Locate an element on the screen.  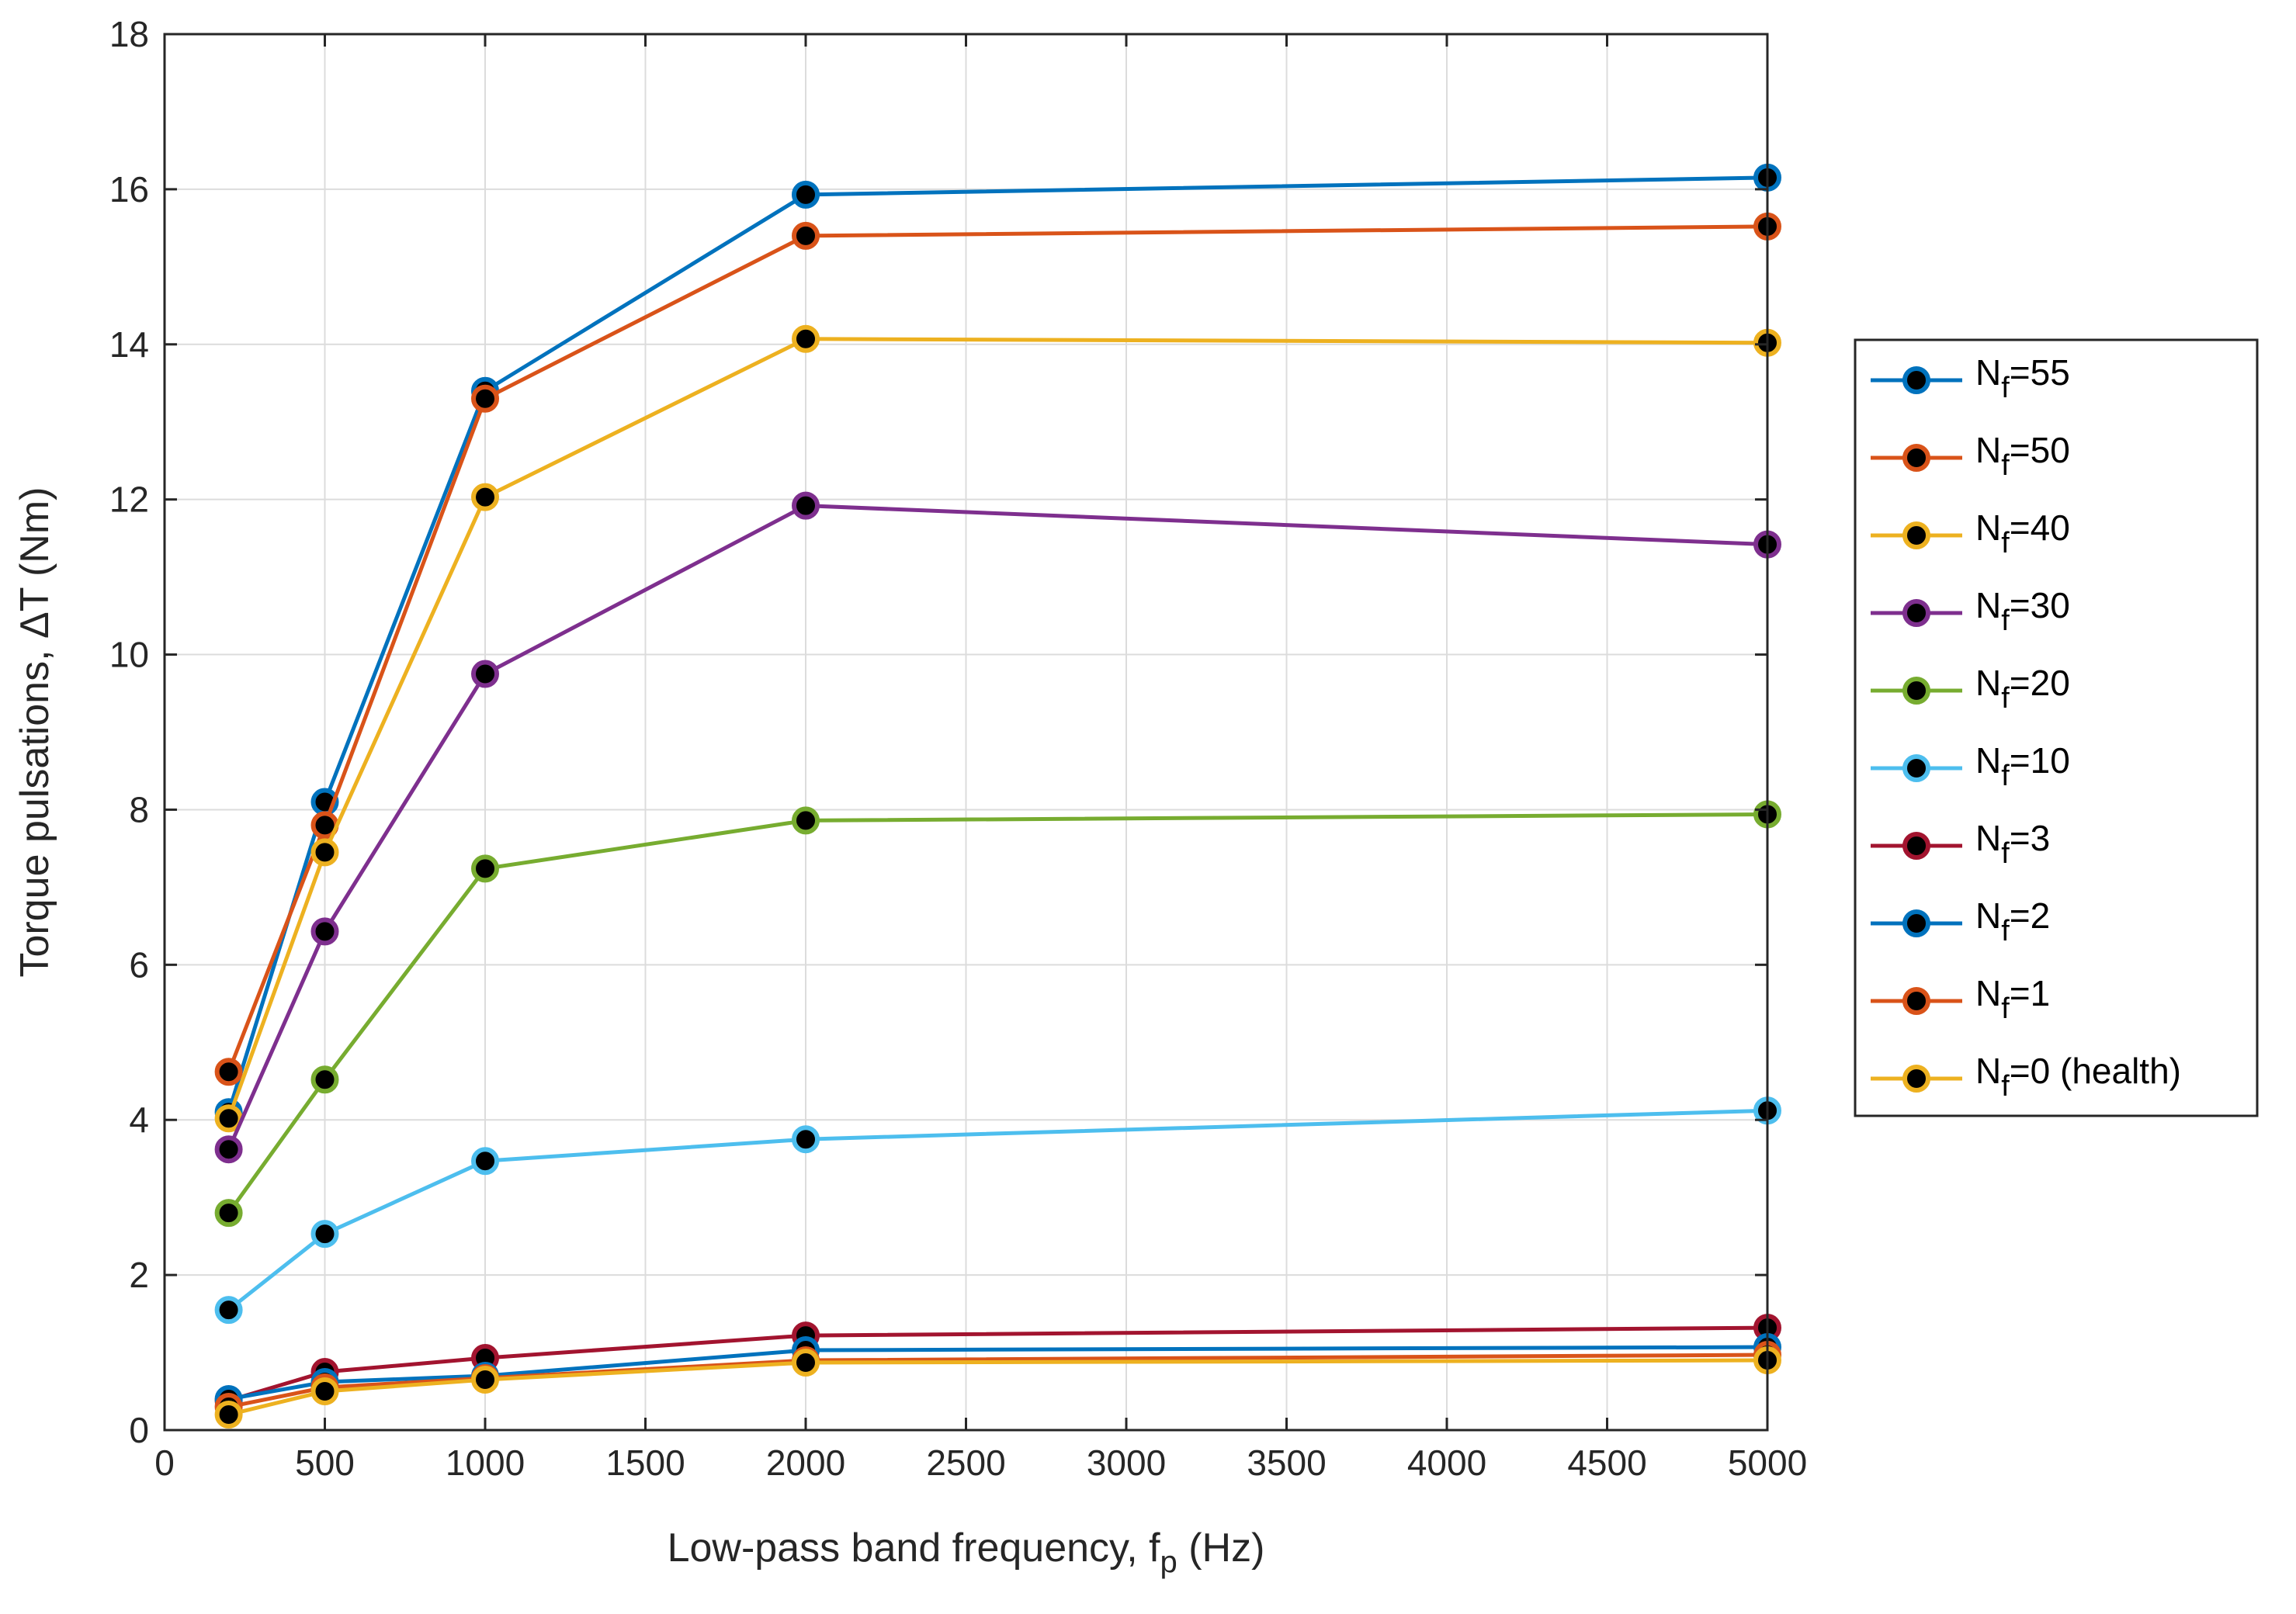
legend-label-rest: =20 is located at coordinates (2040, 683).